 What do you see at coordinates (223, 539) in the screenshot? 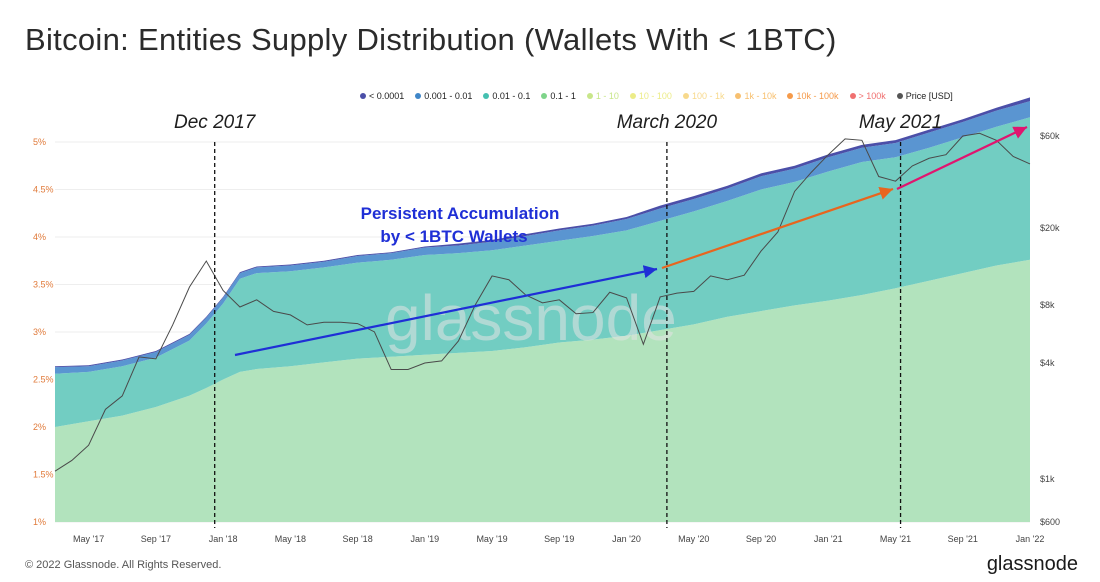
I see `x-tick-label: Jan '18` at bounding box center [223, 539].